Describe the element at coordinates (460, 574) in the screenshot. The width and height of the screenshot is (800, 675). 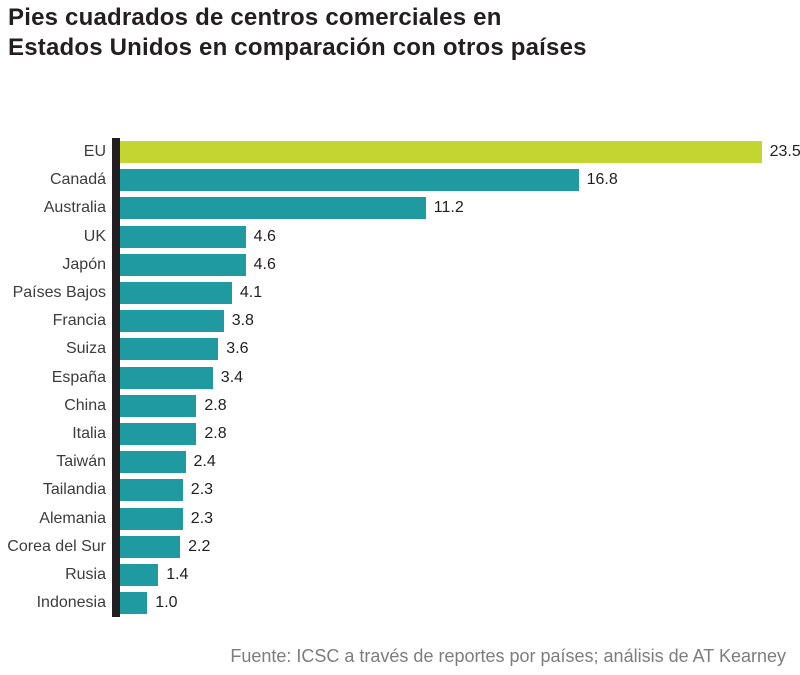
I see `bar-area: 1.4` at that location.